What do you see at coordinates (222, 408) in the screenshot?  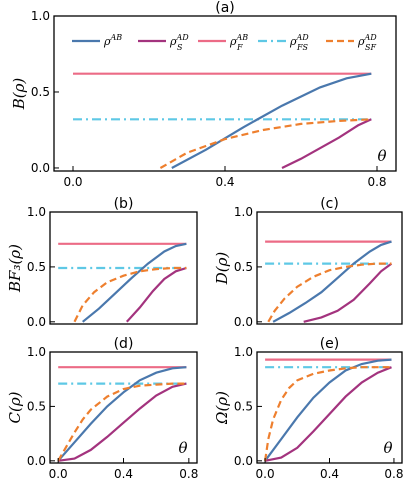 I see `y-axis-label-e: Ω(ρ)` at bounding box center [222, 408].